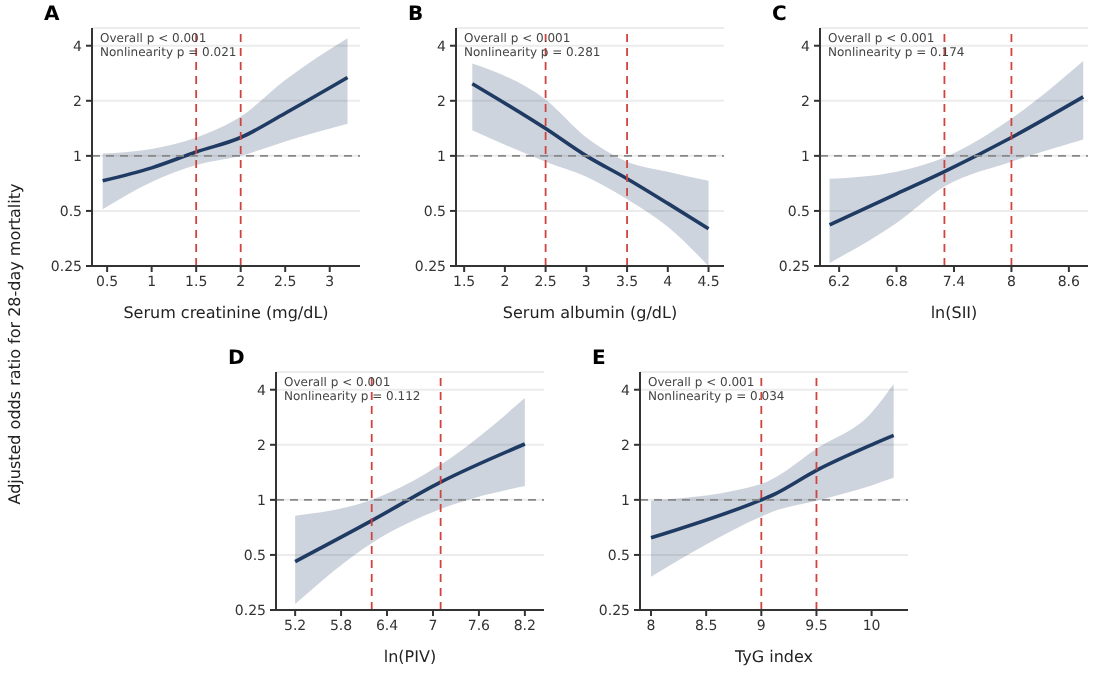  What do you see at coordinates (410, 657) in the screenshot?
I see `x-axis-title: ln(PIV)` at bounding box center [410, 657].